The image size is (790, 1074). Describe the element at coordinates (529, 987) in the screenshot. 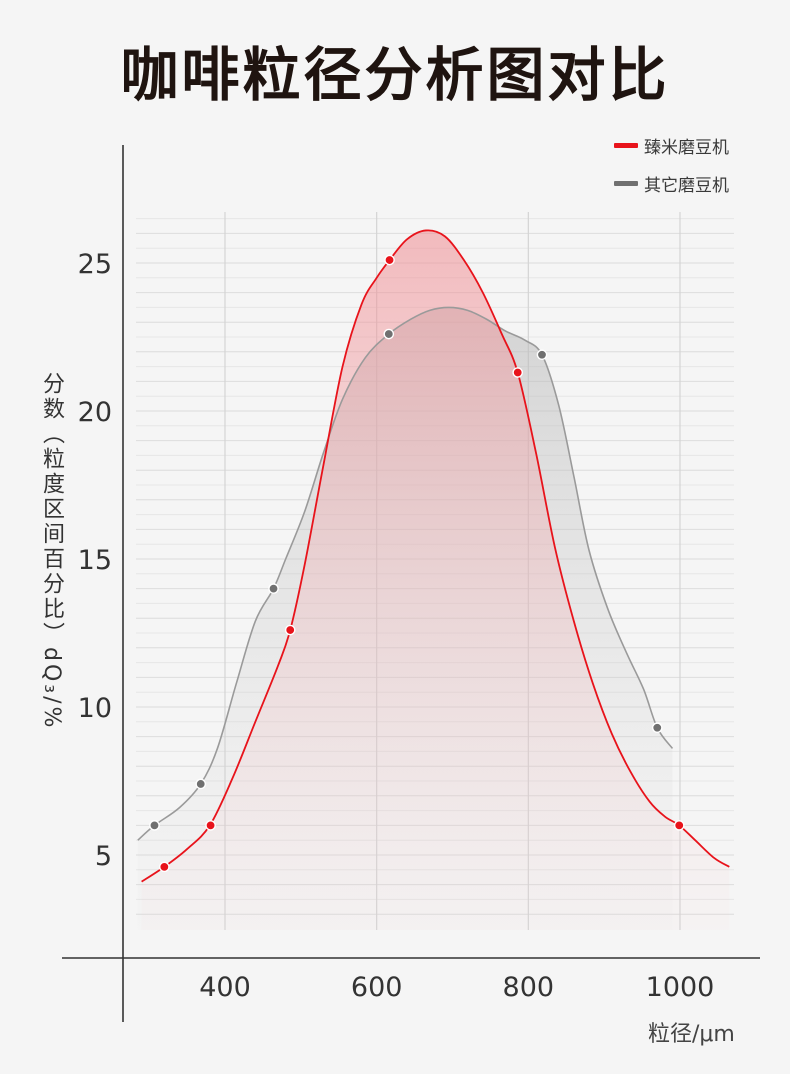

I see `x-tick-label: 800` at that location.